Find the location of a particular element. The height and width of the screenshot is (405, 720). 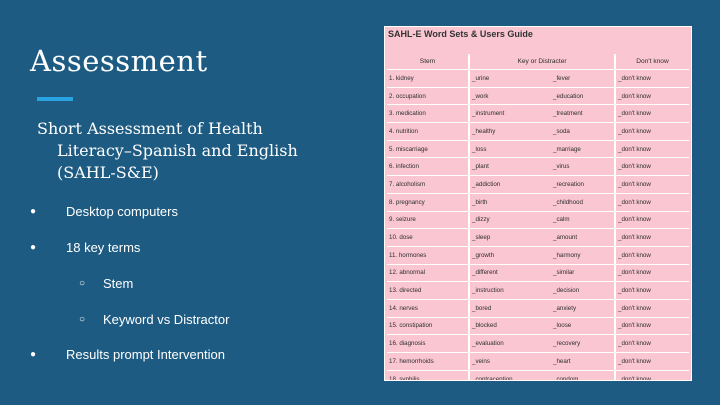

slide-title: Assessment is located at coordinates (119, 61).